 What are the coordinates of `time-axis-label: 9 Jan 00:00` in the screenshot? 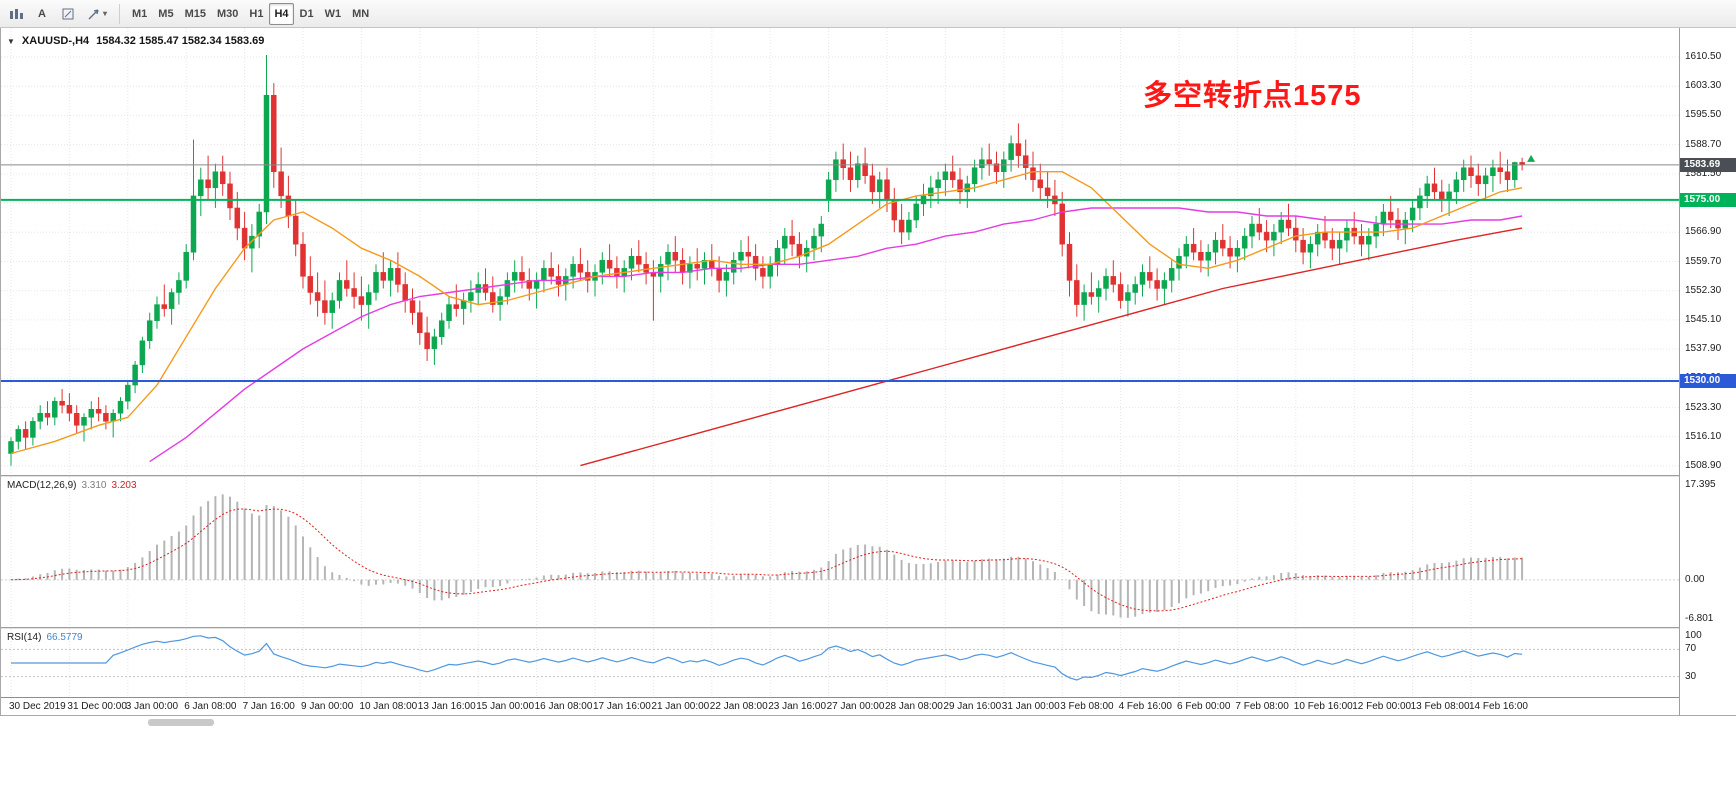 It's located at (327, 706).